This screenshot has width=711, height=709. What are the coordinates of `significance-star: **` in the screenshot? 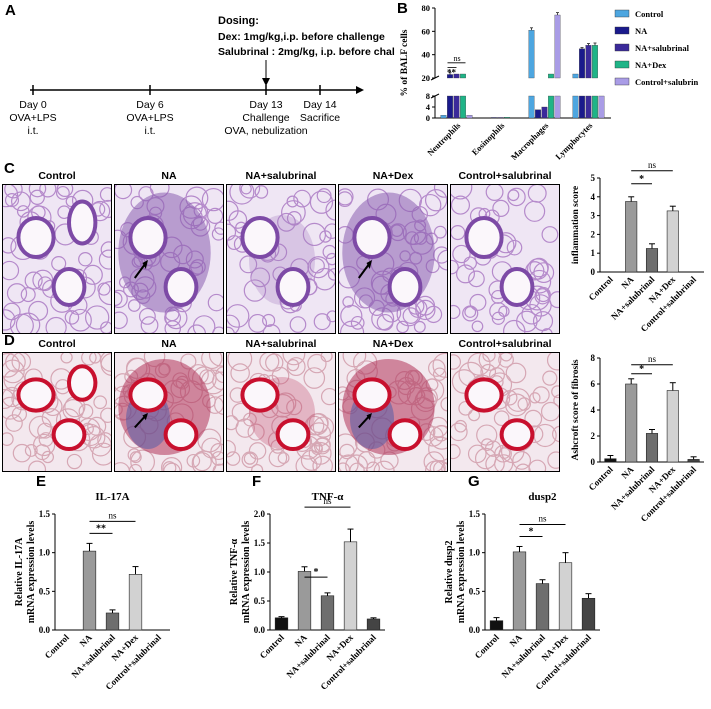 It's located at (452, 73).